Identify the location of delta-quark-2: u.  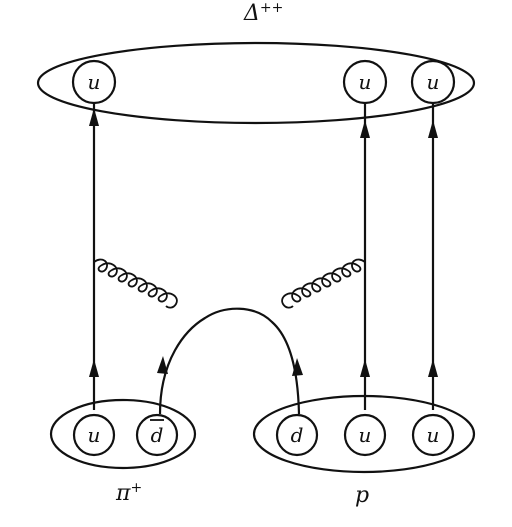
(365, 82).